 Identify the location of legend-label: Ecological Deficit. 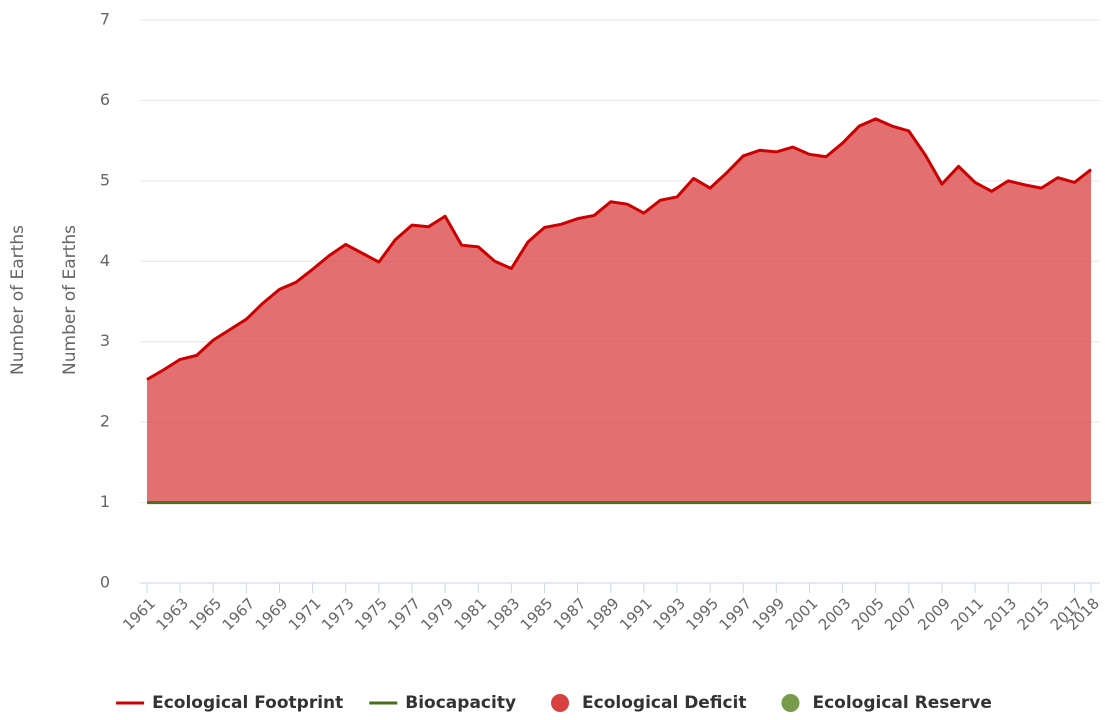
(664, 703).